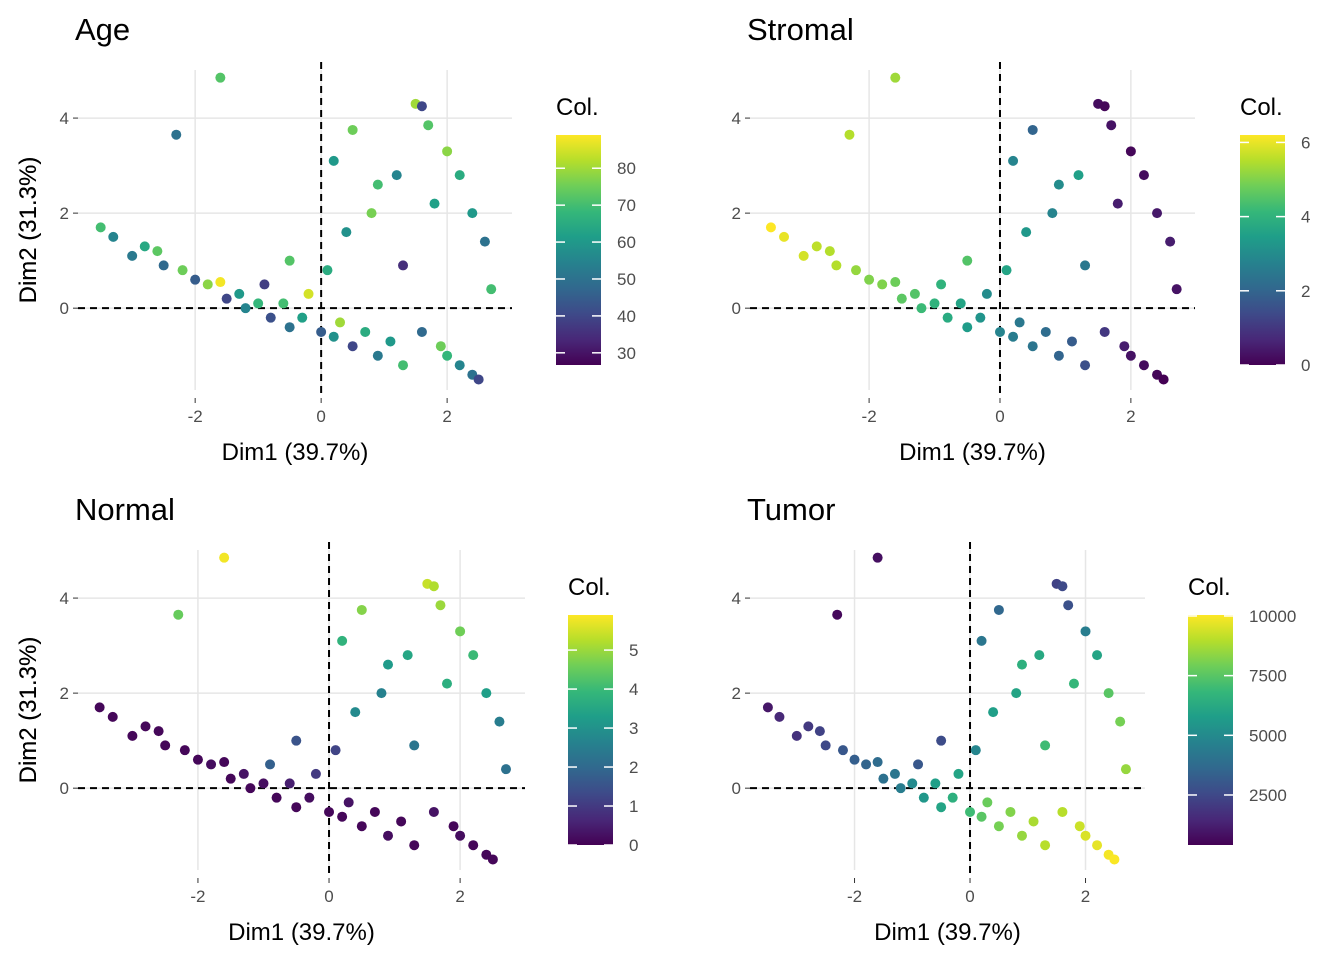  Describe the element at coordinates (633, 845) in the screenshot. I see `colorbar-tick-label: 0` at that location.